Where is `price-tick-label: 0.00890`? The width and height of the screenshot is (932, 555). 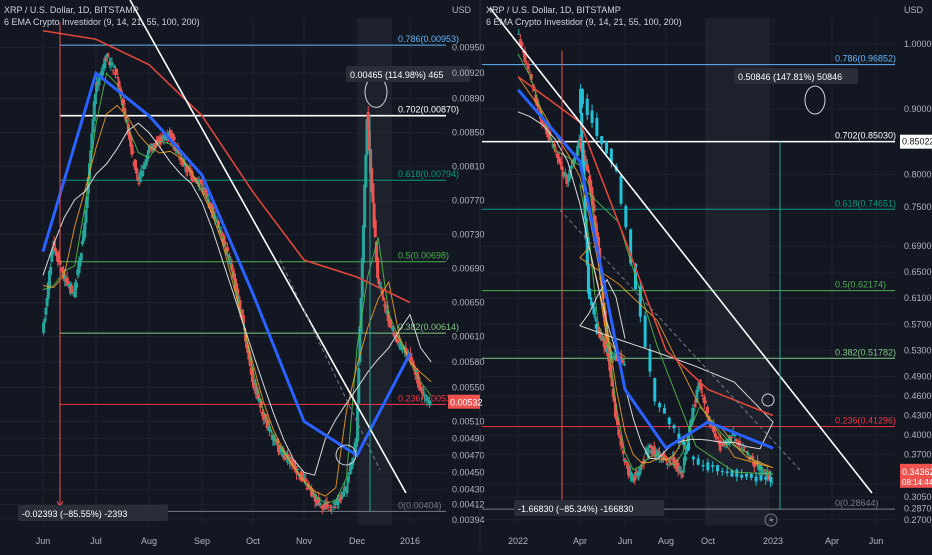 price-tick-label: 0.00890 is located at coordinates (468, 99).